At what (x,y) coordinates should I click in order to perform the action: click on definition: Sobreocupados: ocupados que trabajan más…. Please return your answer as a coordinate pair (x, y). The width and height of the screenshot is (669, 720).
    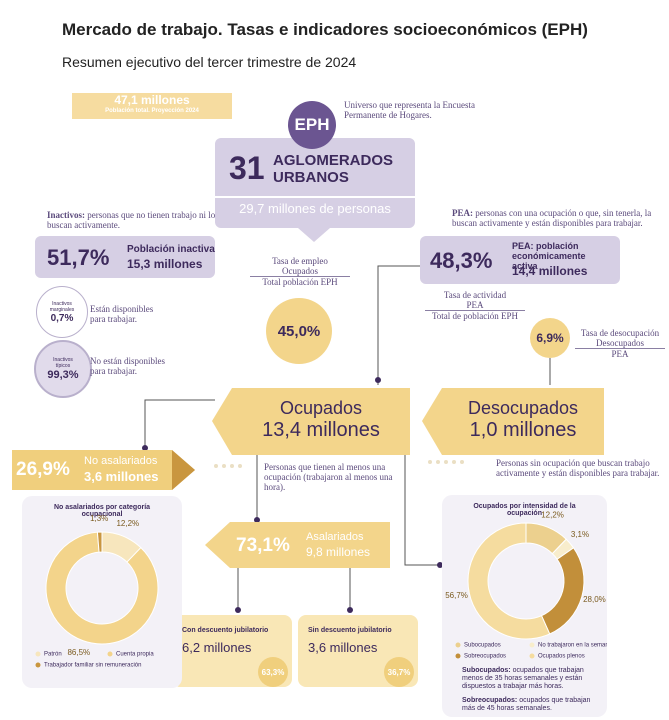
    Looking at the image, I should click on (529, 705).